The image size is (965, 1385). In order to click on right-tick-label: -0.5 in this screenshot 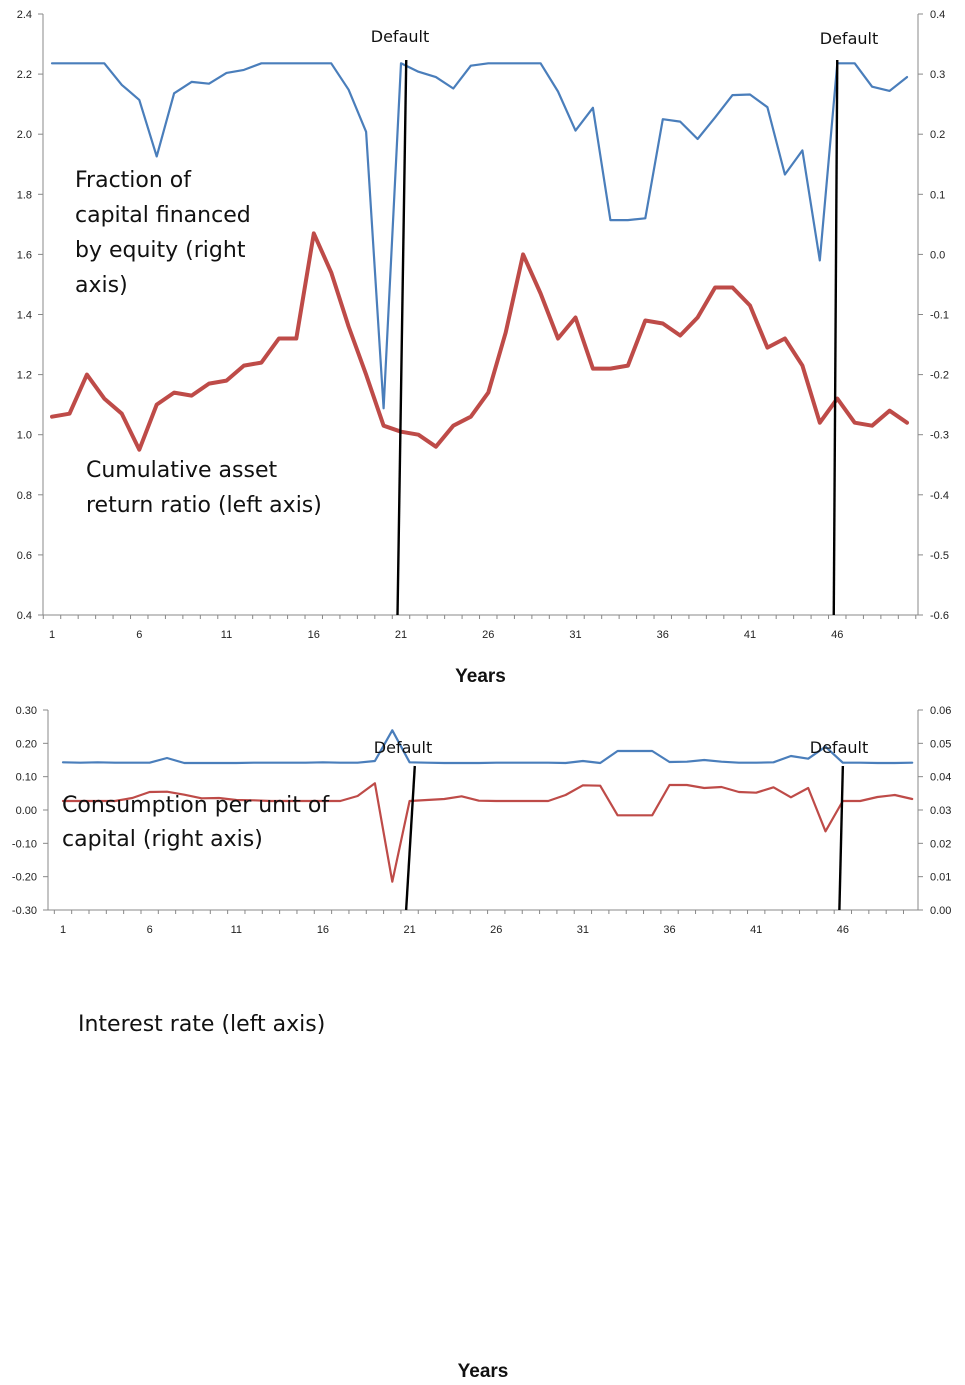, I will do `click(939, 556)`.